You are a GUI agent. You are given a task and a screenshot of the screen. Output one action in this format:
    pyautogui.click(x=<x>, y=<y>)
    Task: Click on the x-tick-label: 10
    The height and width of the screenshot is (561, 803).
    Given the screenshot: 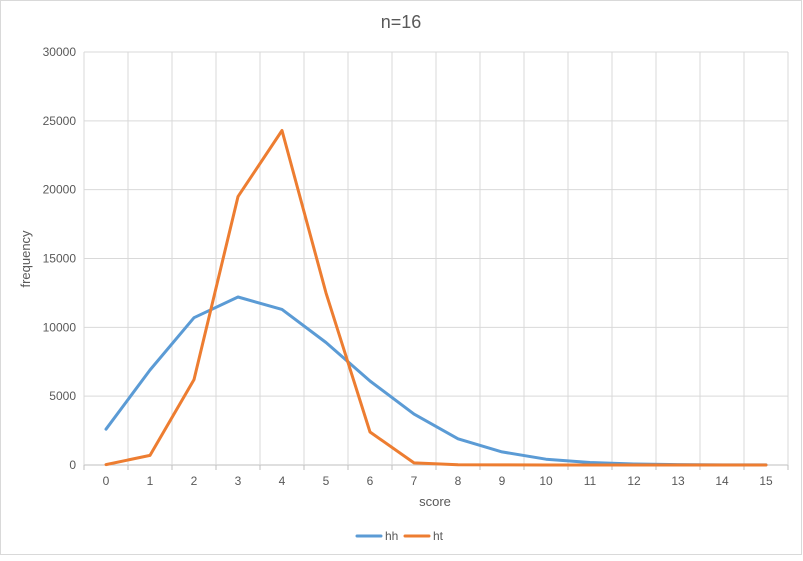 What is the action you would take?
    pyautogui.click(x=546, y=481)
    